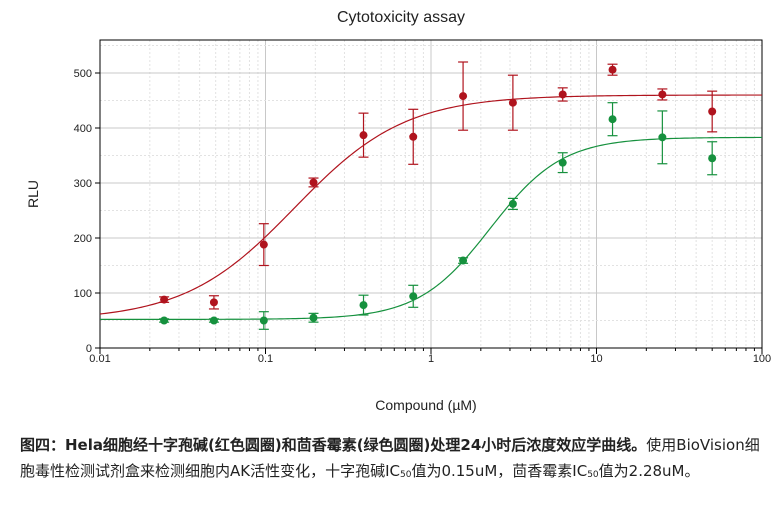 This screenshot has height=520, width=783. I want to click on x-axis: 0.01 0.1 1 10 100, so click(430, 356).